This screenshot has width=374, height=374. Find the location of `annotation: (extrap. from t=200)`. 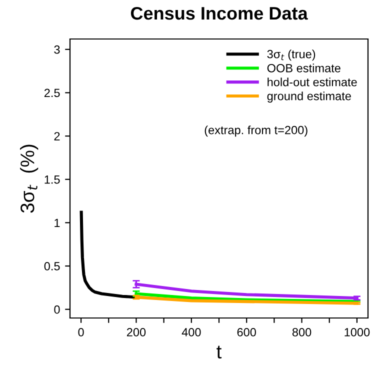

annotation: (extrap. from t=200) is located at coordinates (256, 131).